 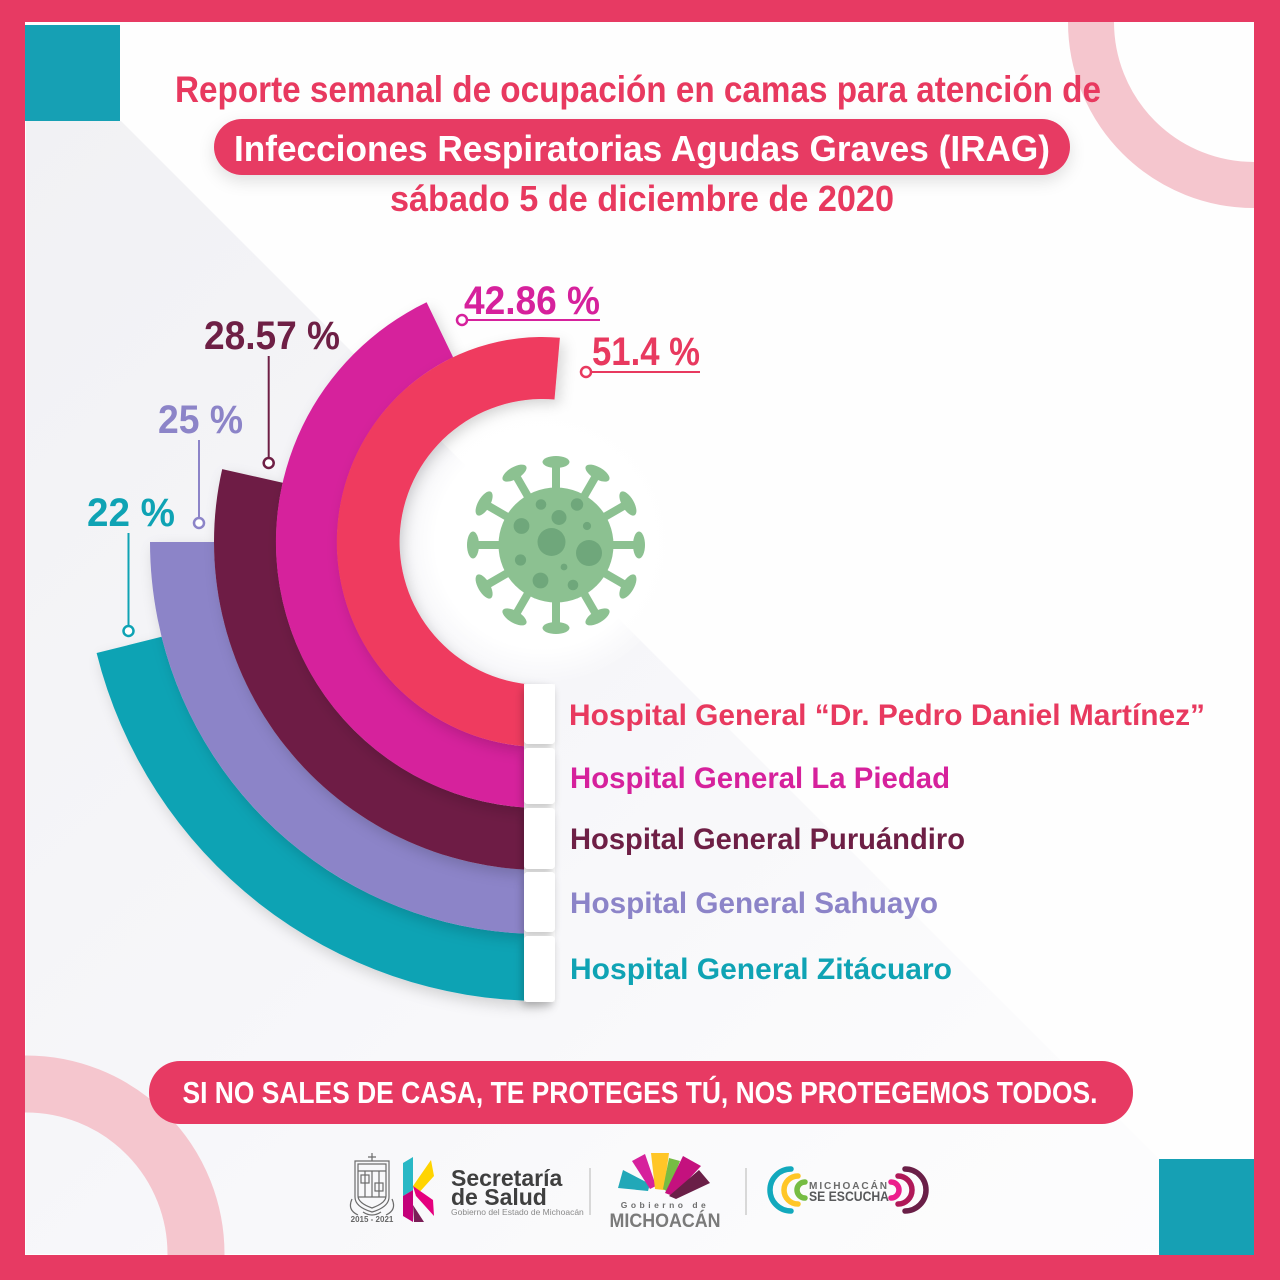 What do you see at coordinates (372, 1219) in the screenshot?
I see `svg-text: 2015 - 2021` at bounding box center [372, 1219].